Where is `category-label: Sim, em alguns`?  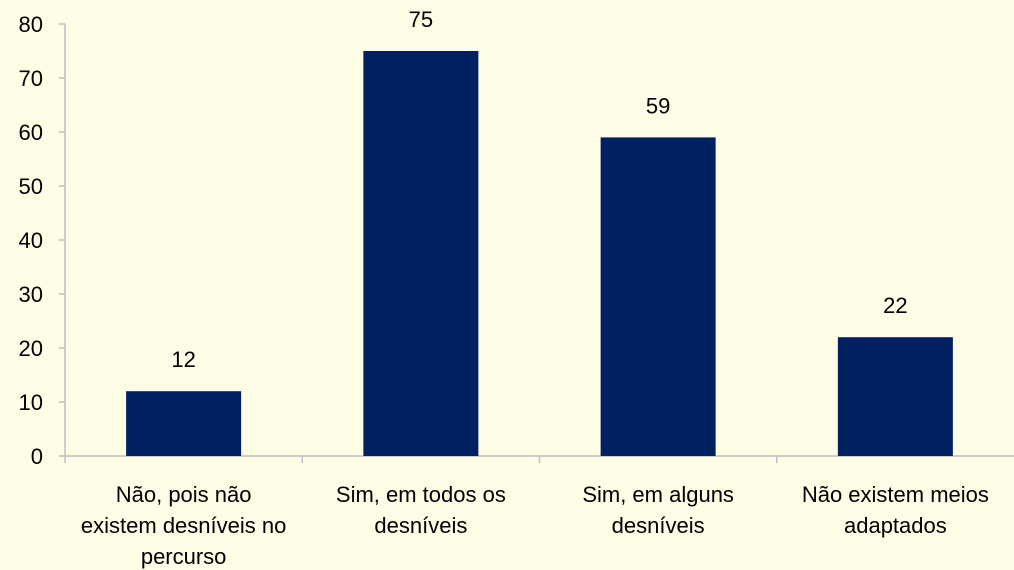 category-label: Sim, em alguns is located at coordinates (658, 494).